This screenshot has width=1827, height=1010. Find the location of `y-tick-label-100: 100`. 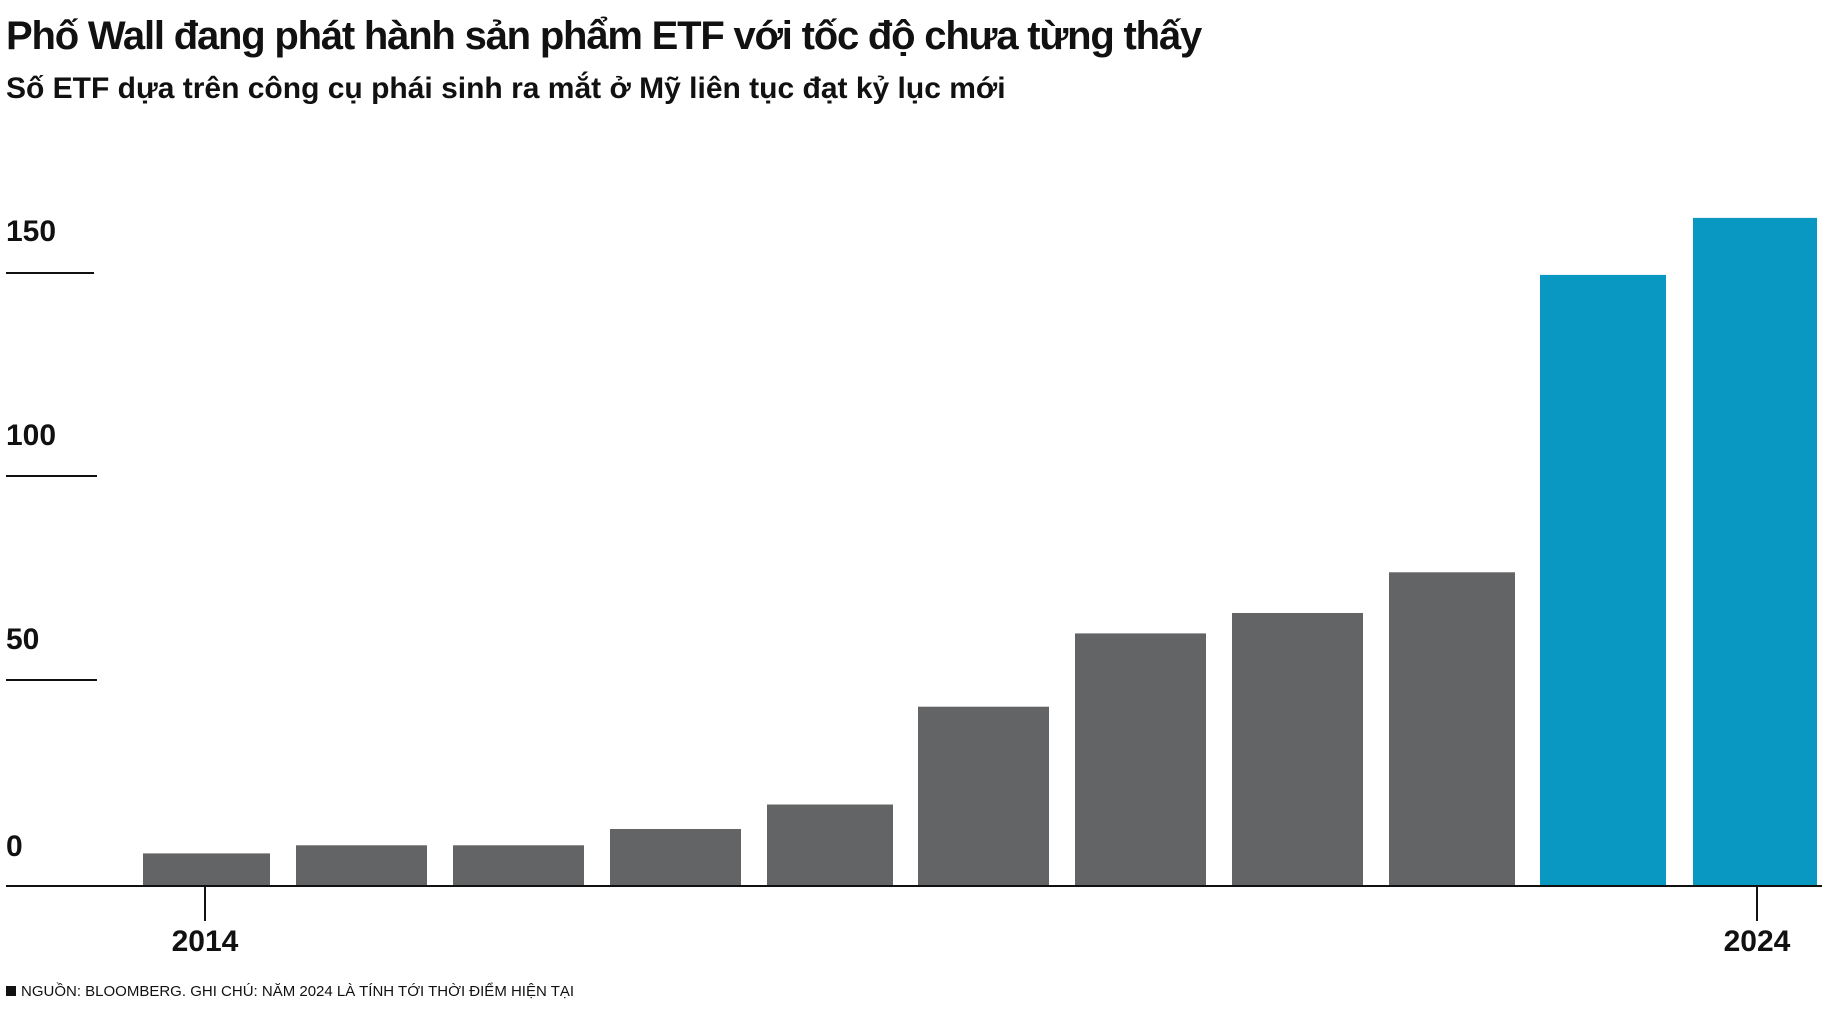

y-tick-label-100: 100 is located at coordinates (31, 435).